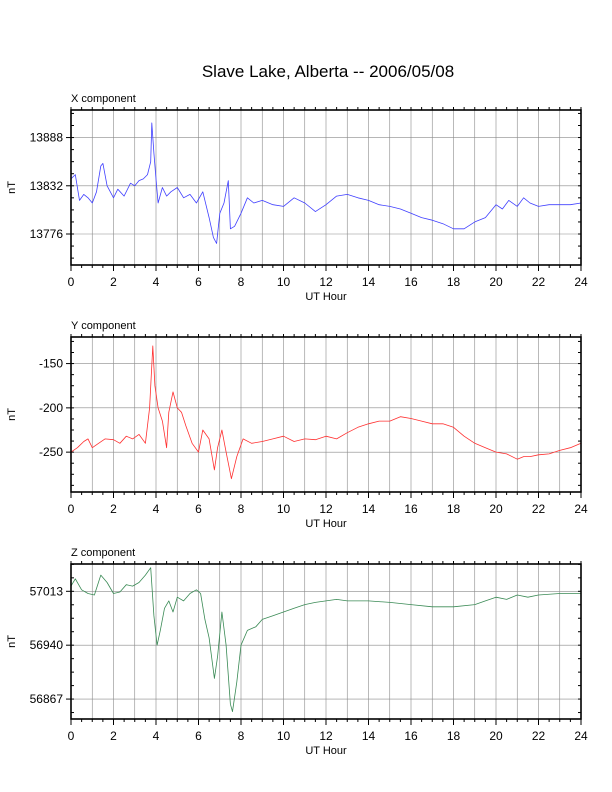 The image size is (612, 792). What do you see at coordinates (103, 99) in the screenshot?
I see `panel-label: X component` at bounding box center [103, 99].